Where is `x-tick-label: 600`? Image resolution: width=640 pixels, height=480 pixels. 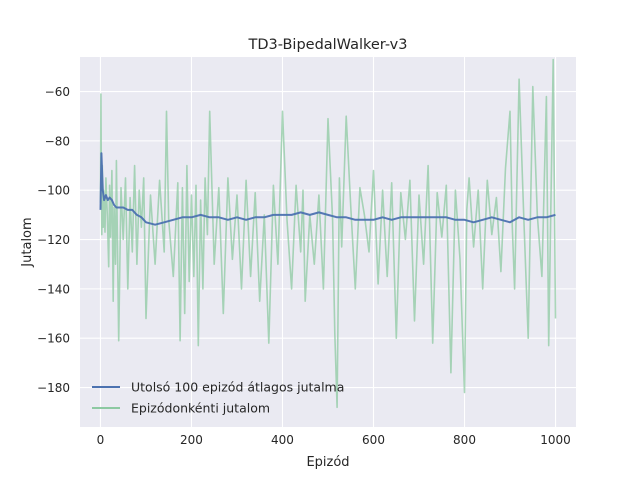 x-tick-label: 600 is located at coordinates (373, 440).